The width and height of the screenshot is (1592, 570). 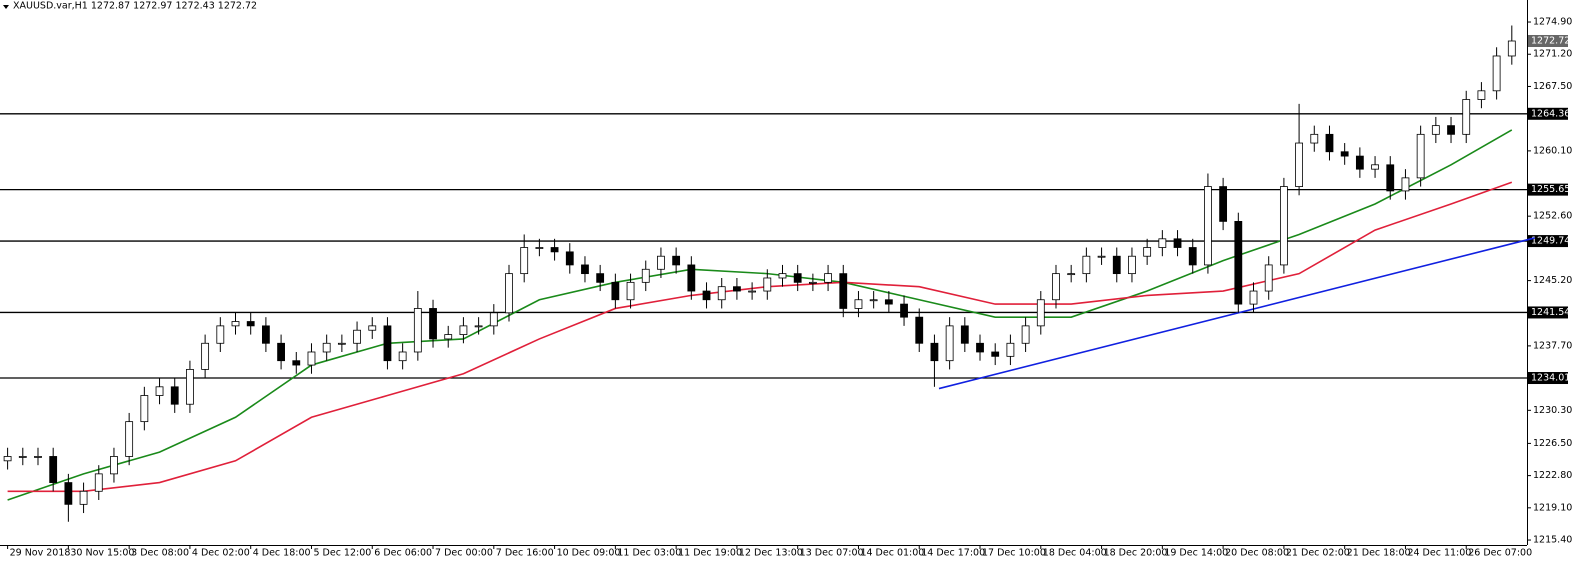 I want to click on x-tick-label: 6 Dec 06:00, so click(x=403, y=553).